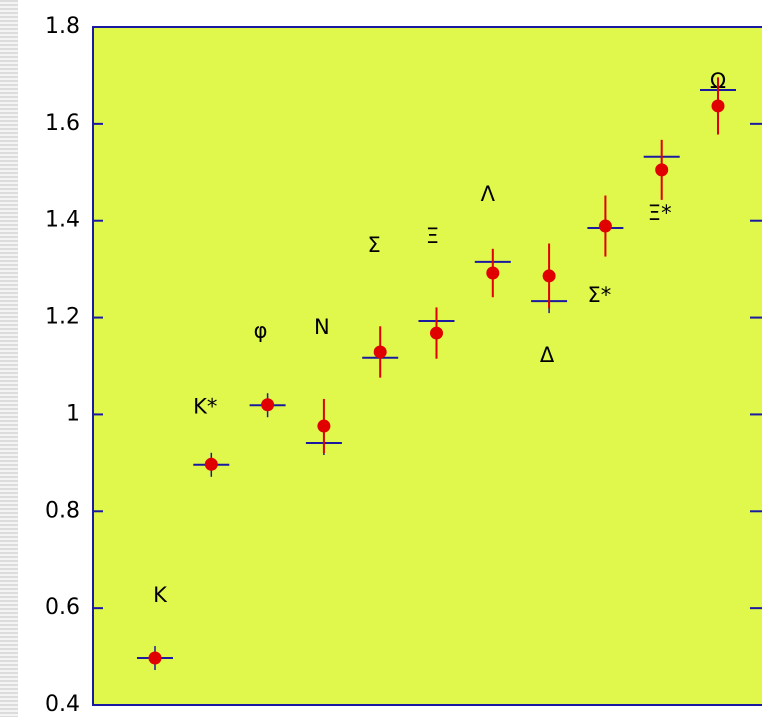  Describe the element at coordinates (62, 220) in the screenshot. I see `y-tick-label: 1.4` at that location.